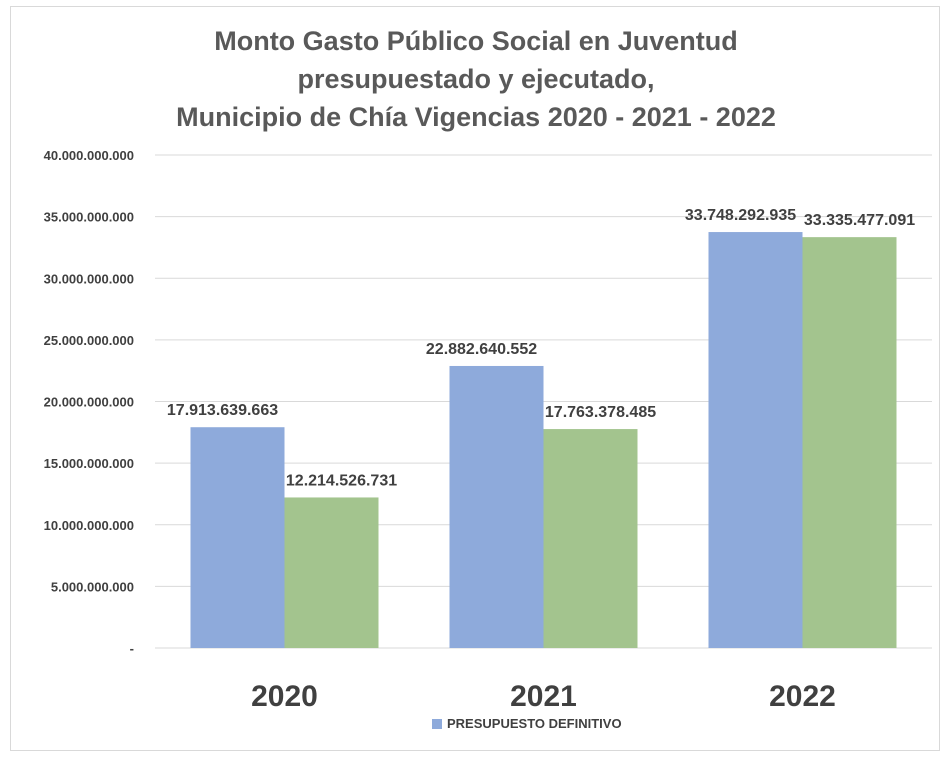 The image size is (952, 758). What do you see at coordinates (481, 349) in the screenshot?
I see `data-label: 22.882.640.552` at bounding box center [481, 349].